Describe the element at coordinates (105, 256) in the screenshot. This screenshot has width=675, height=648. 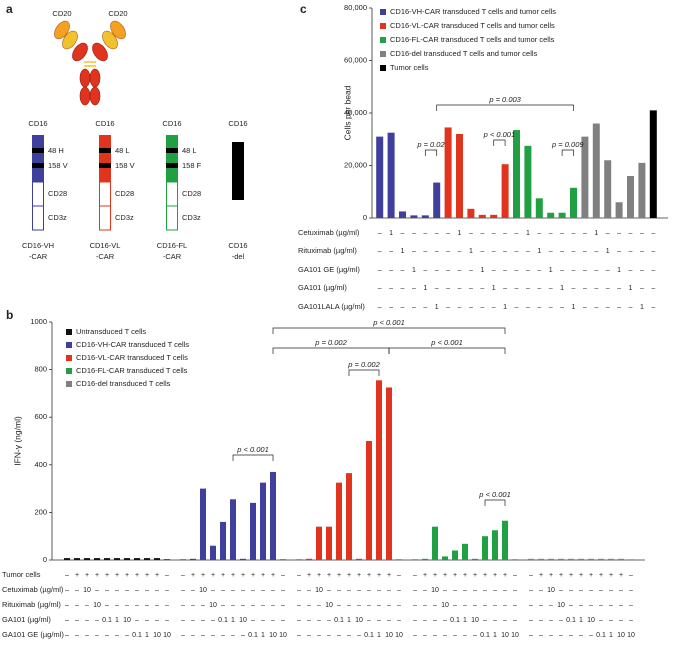
I see `construct-name: -CAR` at that location.